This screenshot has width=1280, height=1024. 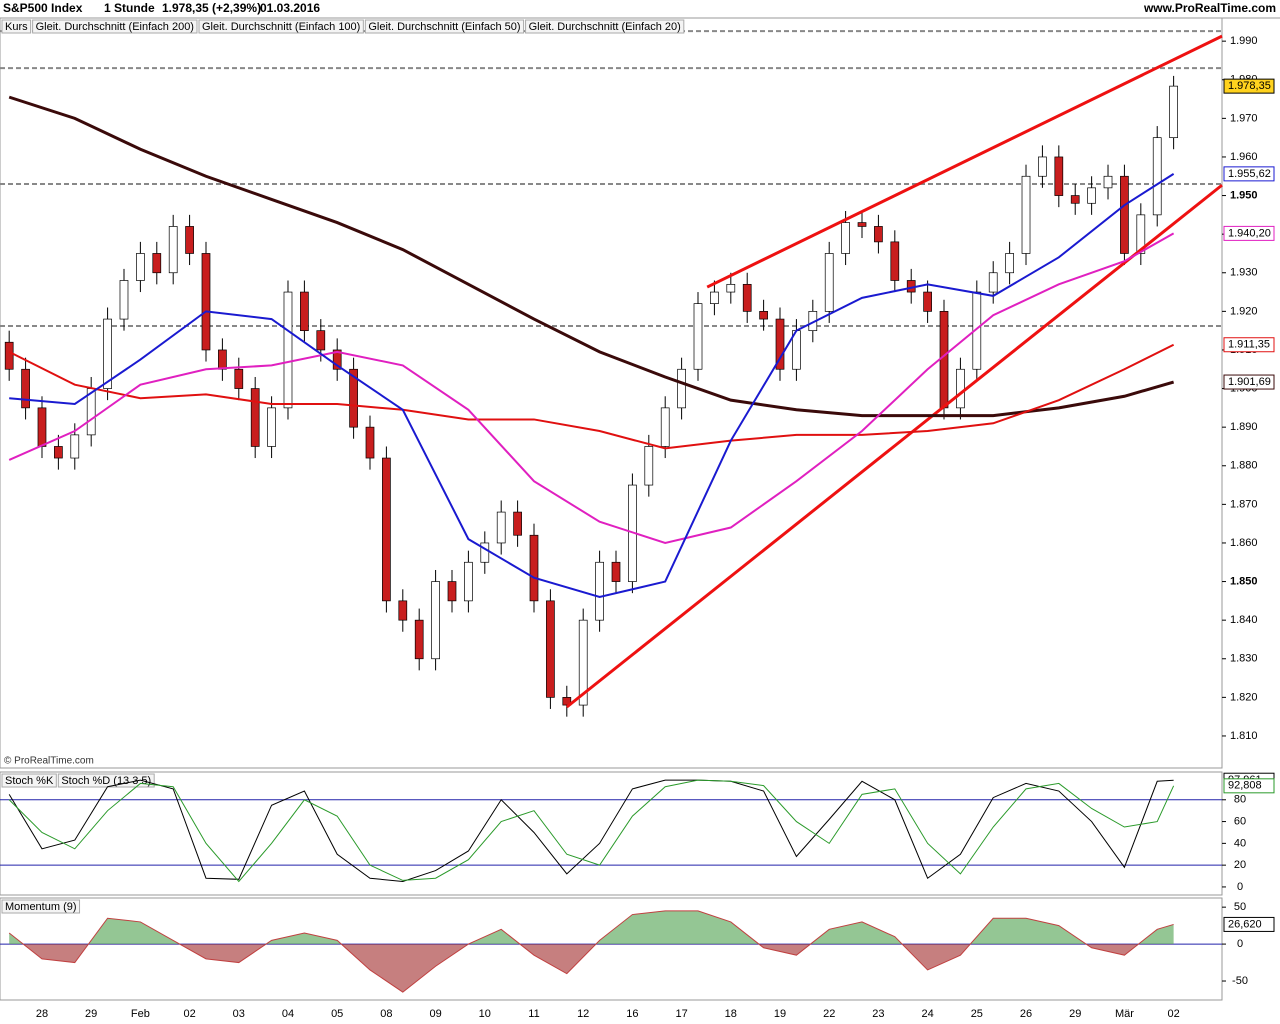 I want to click on legend-item: Stoch %K, so click(x=29, y=781).